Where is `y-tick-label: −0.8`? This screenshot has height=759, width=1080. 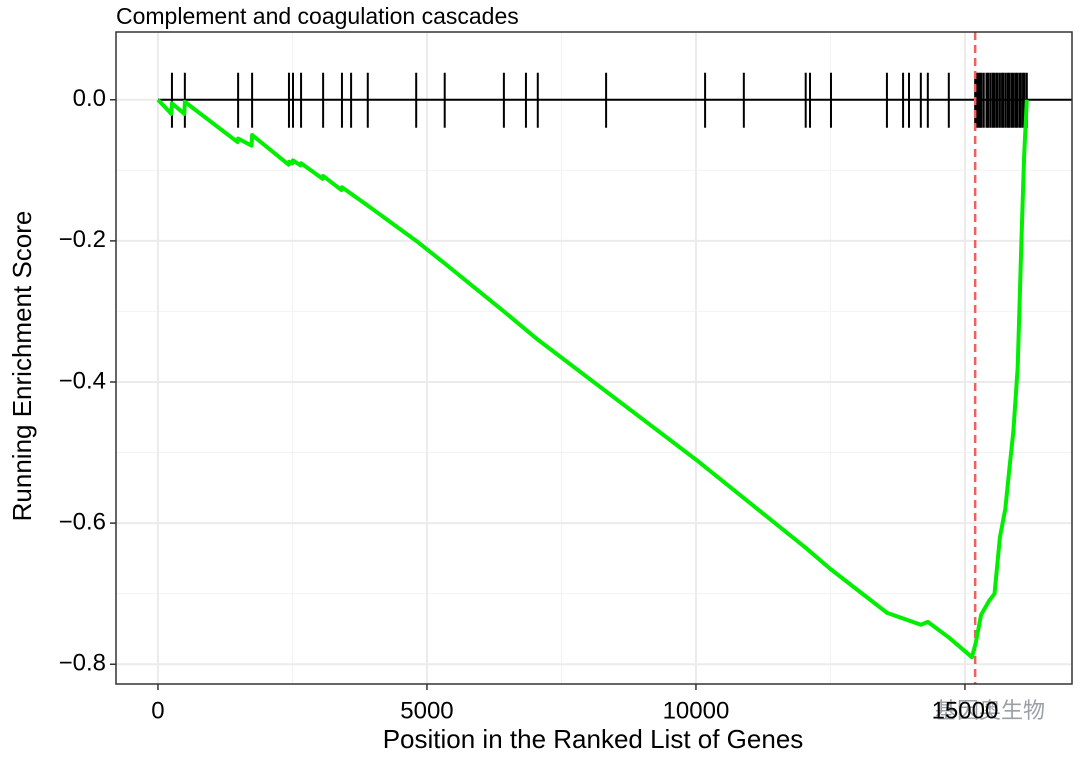 y-tick-label: −0.8 is located at coordinates (82, 663).